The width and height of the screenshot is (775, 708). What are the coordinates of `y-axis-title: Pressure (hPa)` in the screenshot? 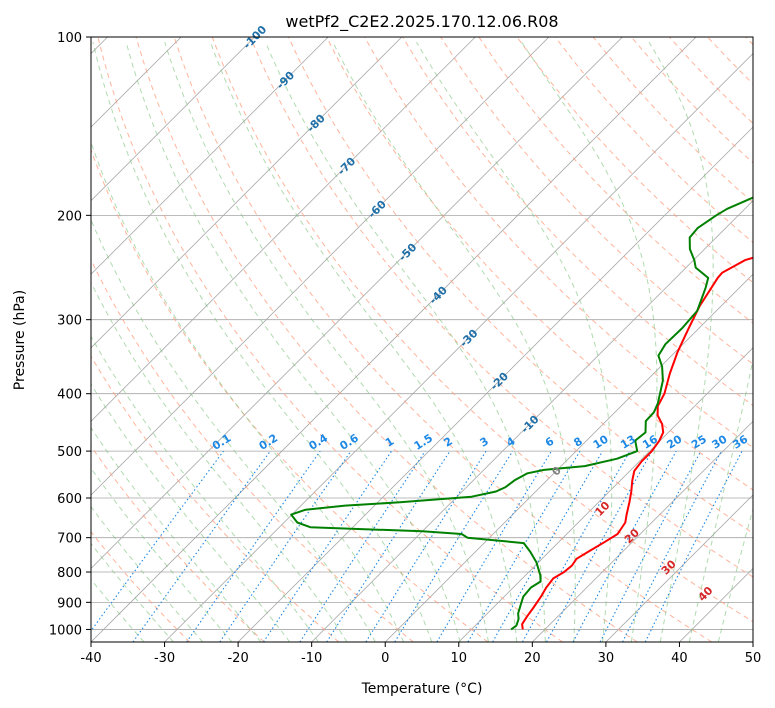 It's located at (20, 340).